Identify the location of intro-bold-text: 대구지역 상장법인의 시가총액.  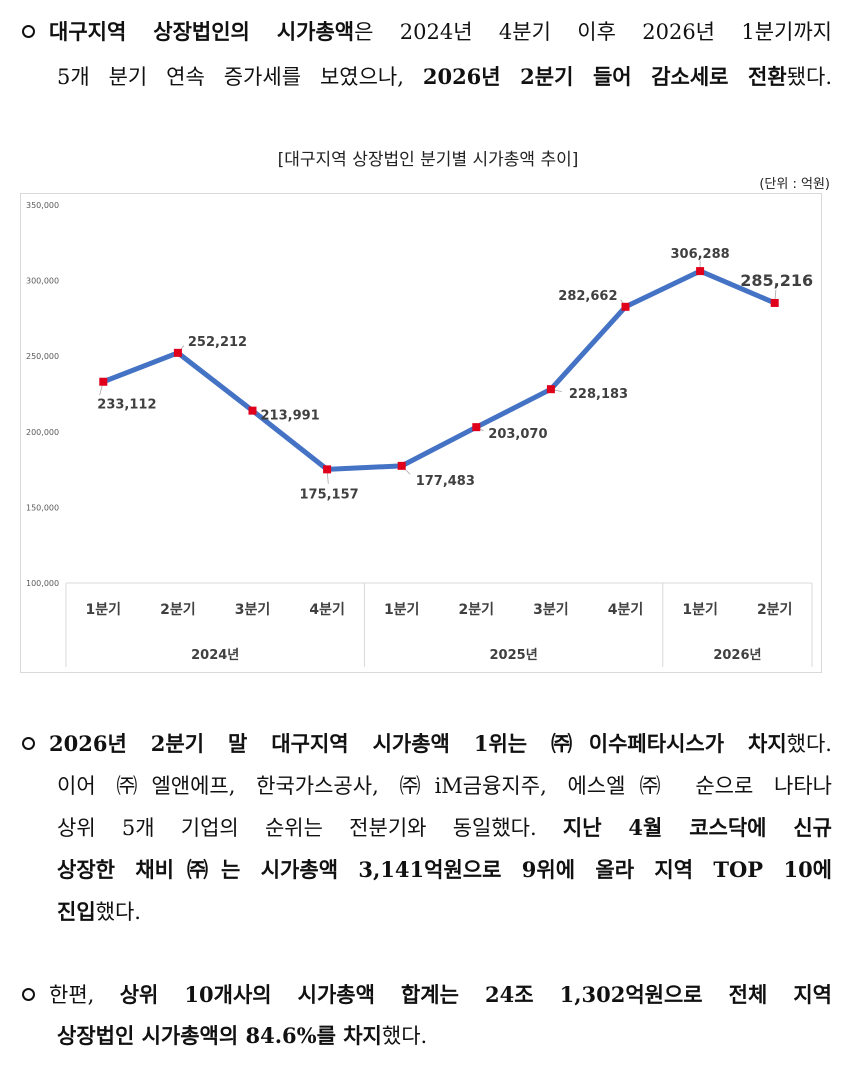
(202, 31).